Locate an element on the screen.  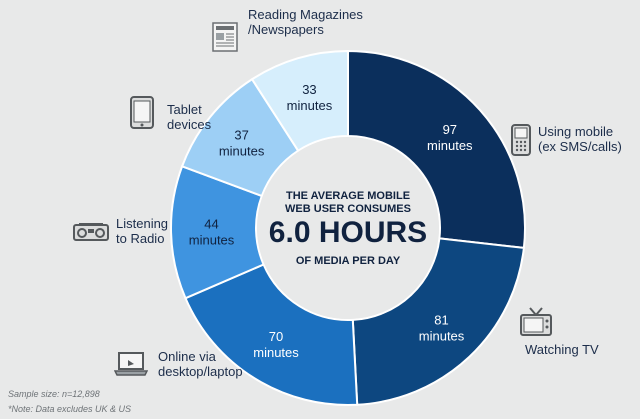
slice-value-label: 44 minutes is located at coordinates (212, 232).